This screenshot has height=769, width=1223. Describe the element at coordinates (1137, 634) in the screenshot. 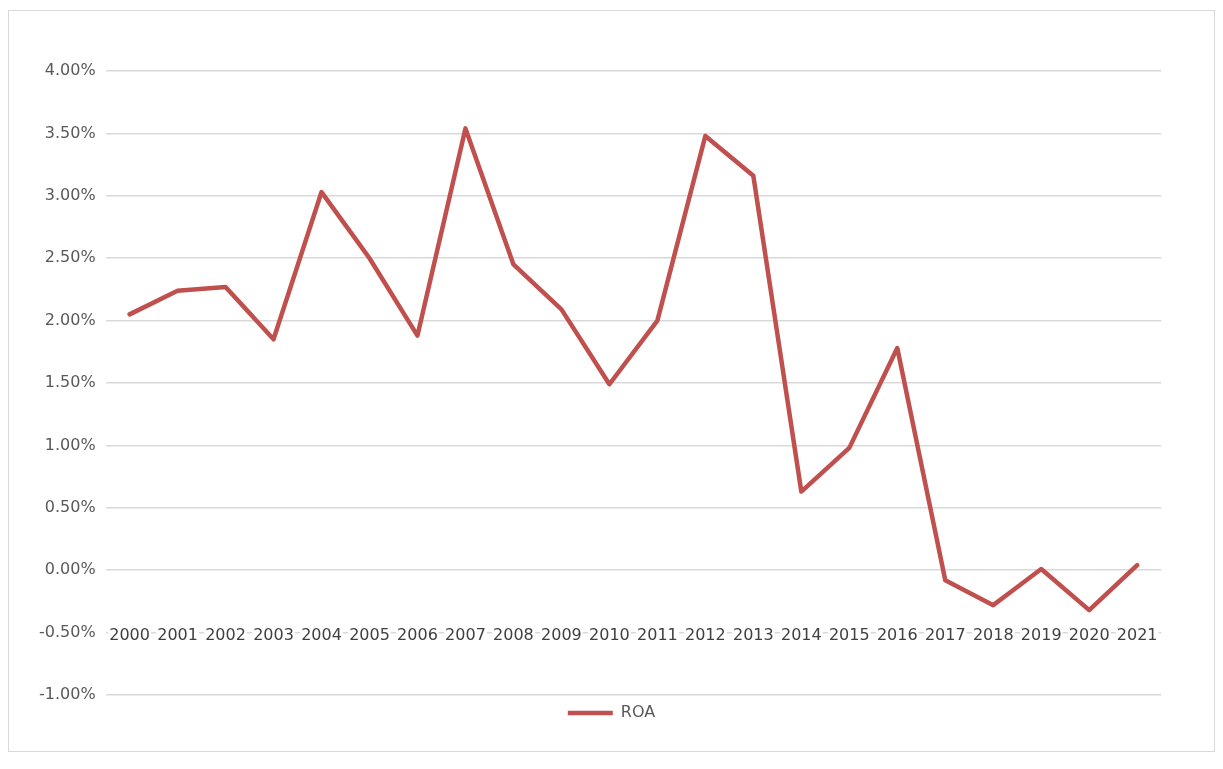

I see `x-tick-label: 2021` at that location.